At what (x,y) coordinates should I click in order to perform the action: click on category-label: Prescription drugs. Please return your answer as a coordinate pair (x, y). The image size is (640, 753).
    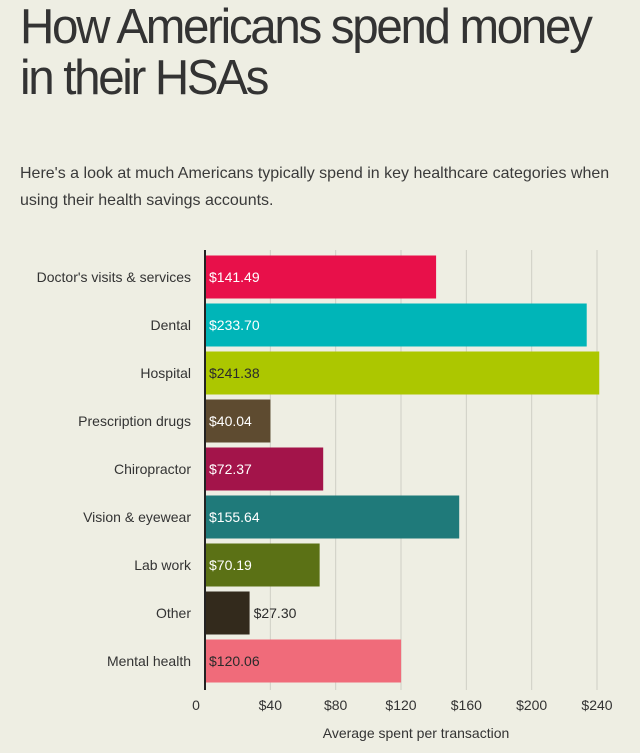
    Looking at the image, I should click on (134, 421).